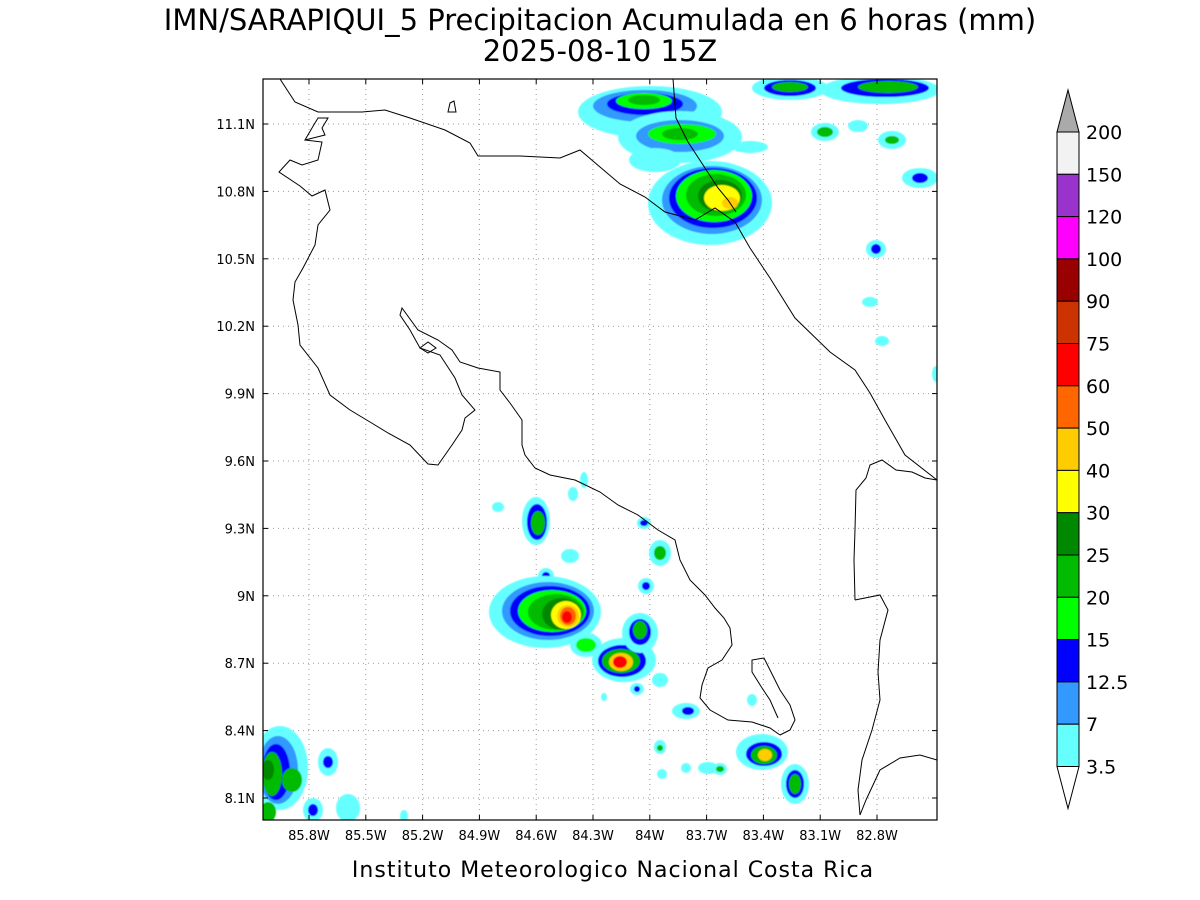 The width and height of the screenshot is (1200, 900). What do you see at coordinates (1098, 641) in the screenshot?
I see `colorbar-level-label: 15` at bounding box center [1098, 641].